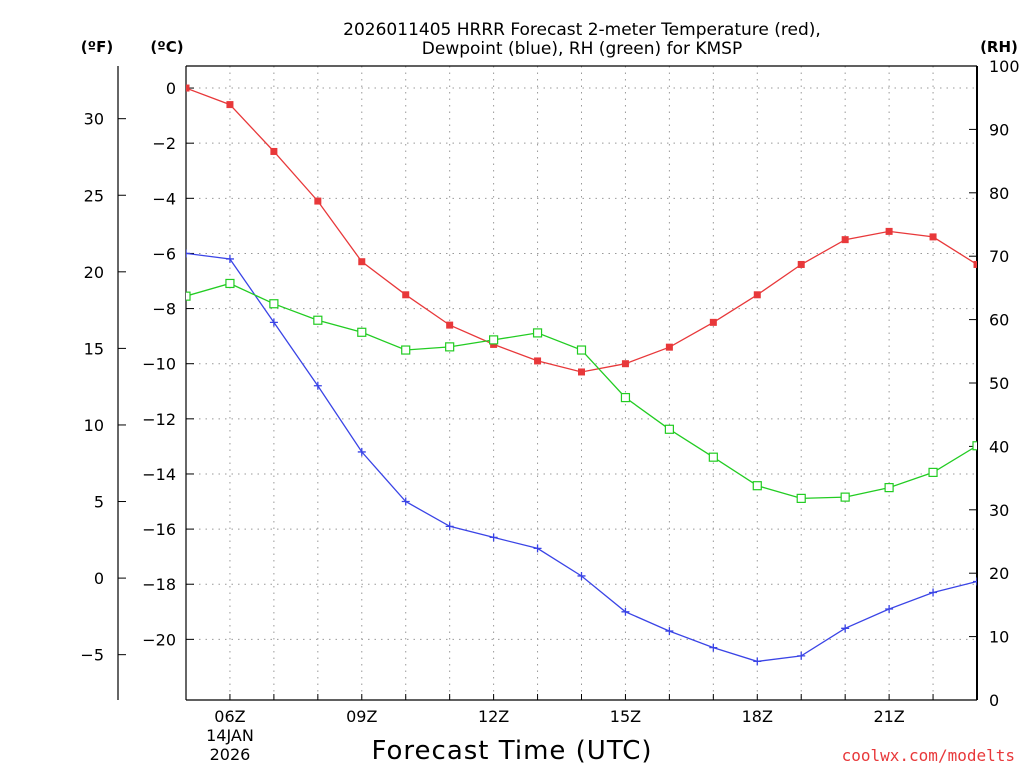  I want to click on celsius-tick-label: −6, so click(164, 253).